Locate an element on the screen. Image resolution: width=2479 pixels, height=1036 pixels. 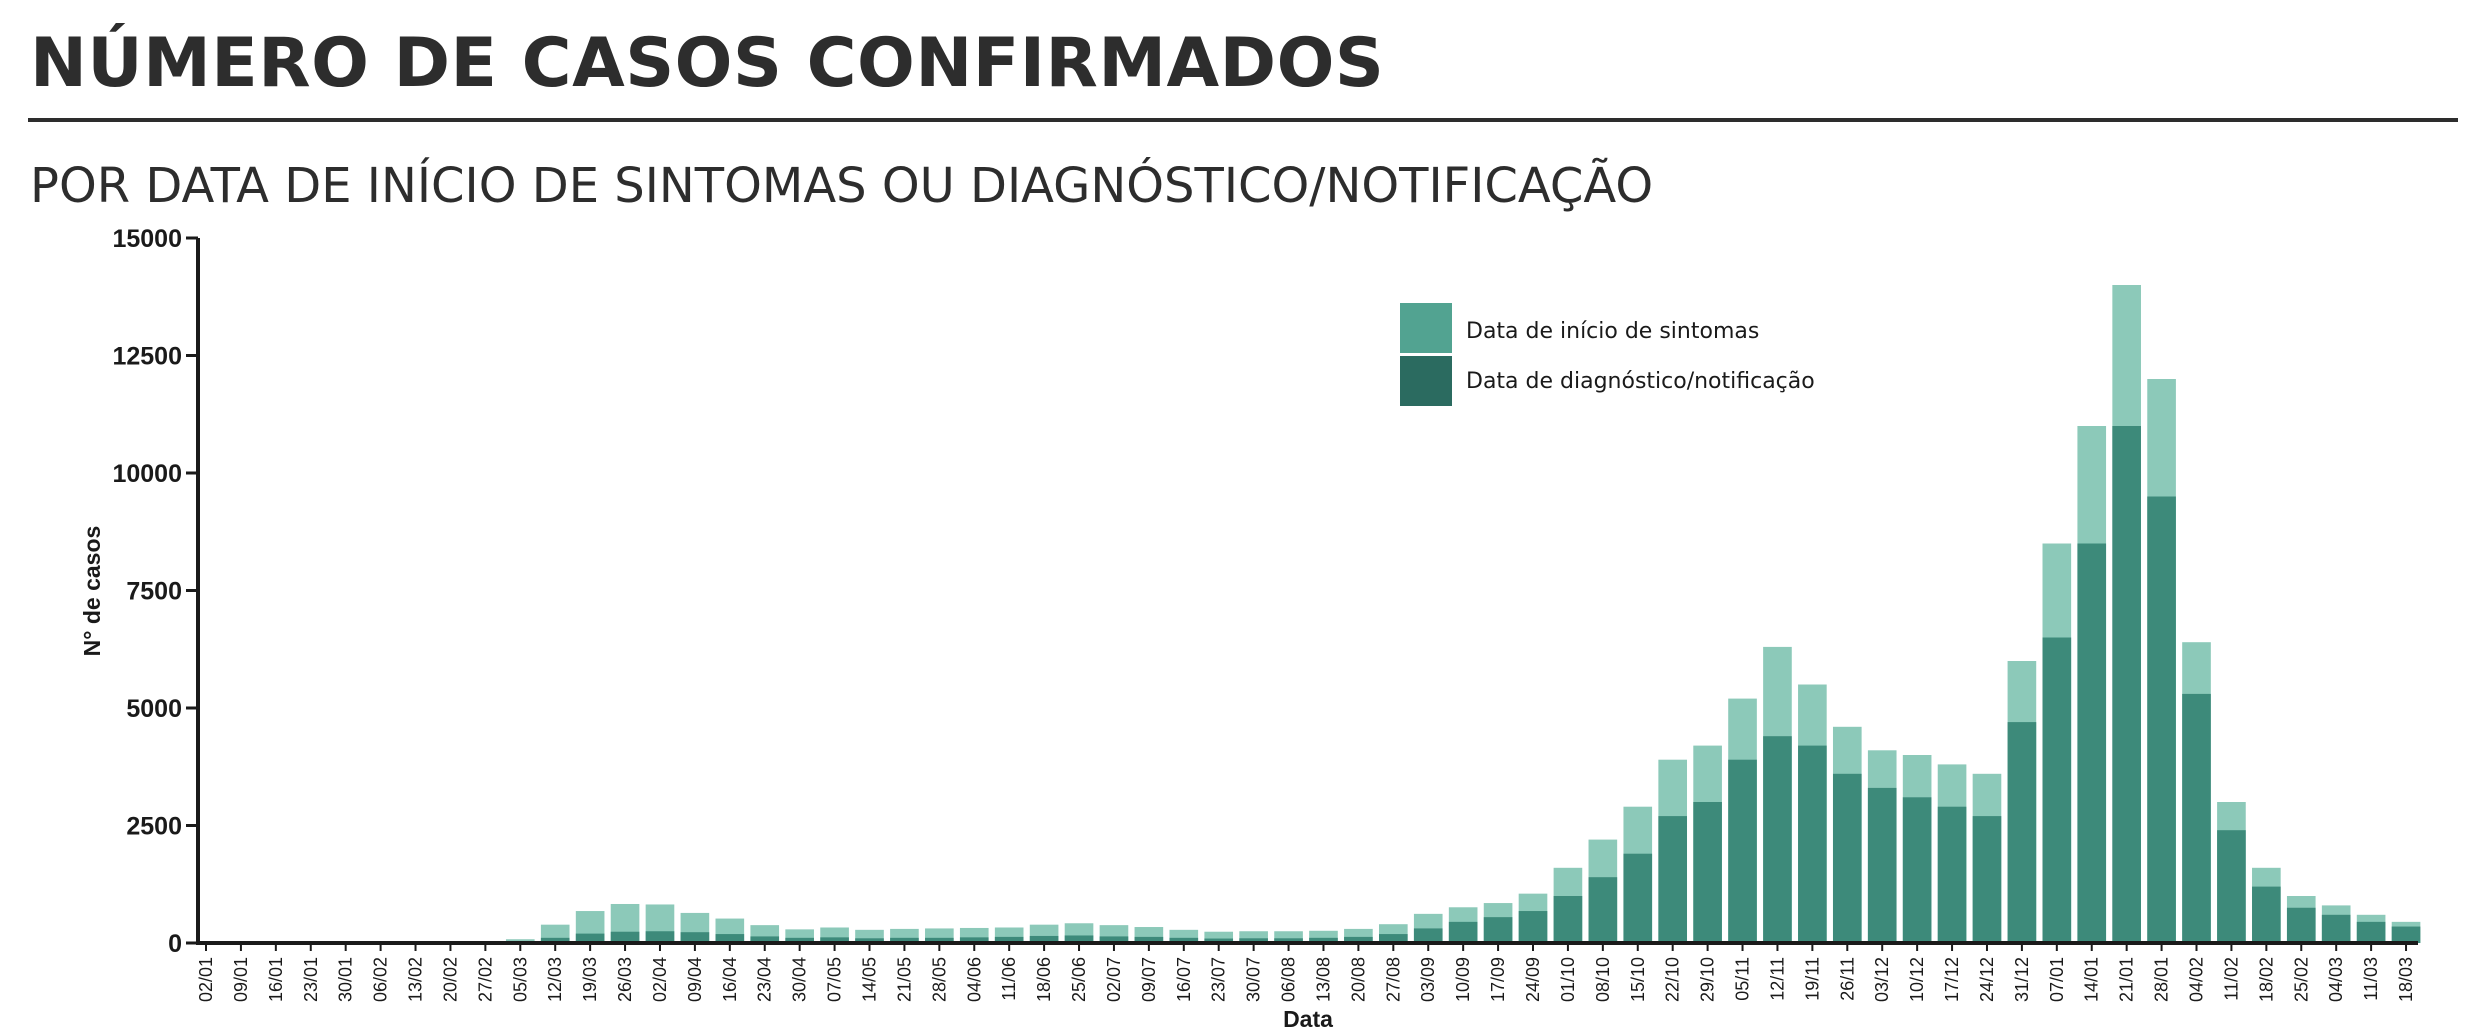
x-tick-label: 27/02 is located at coordinates (485, 979).